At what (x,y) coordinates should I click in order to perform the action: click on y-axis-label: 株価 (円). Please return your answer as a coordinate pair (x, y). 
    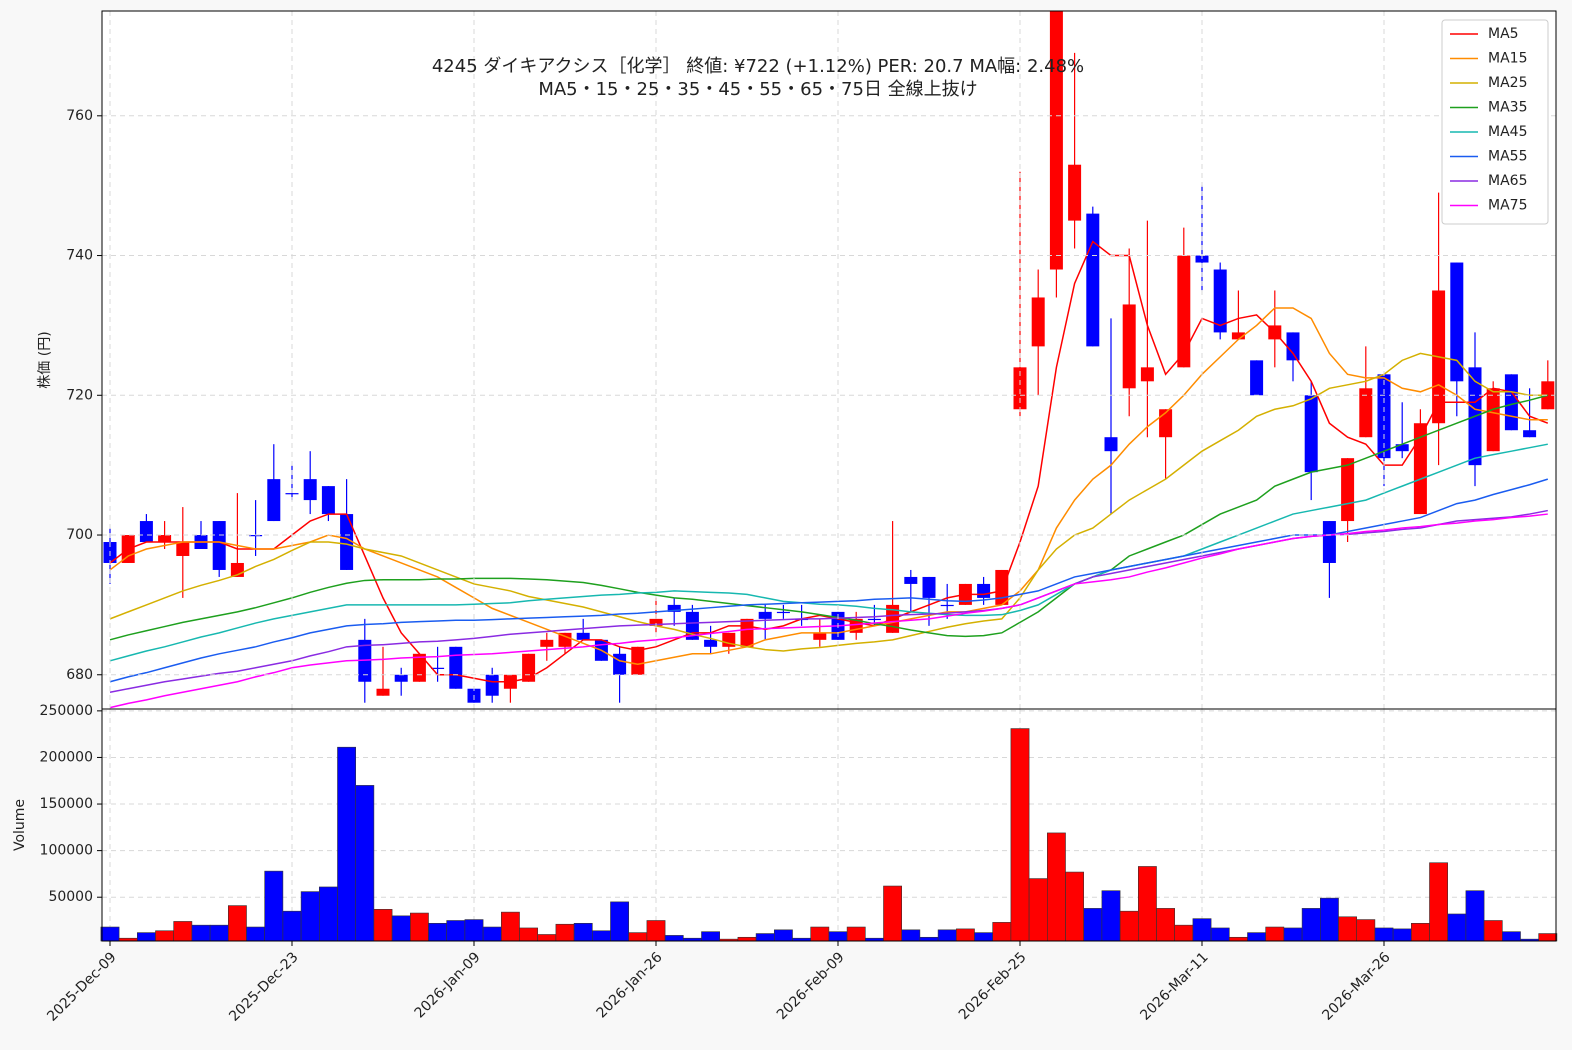
    Looking at the image, I should click on (45, 359).